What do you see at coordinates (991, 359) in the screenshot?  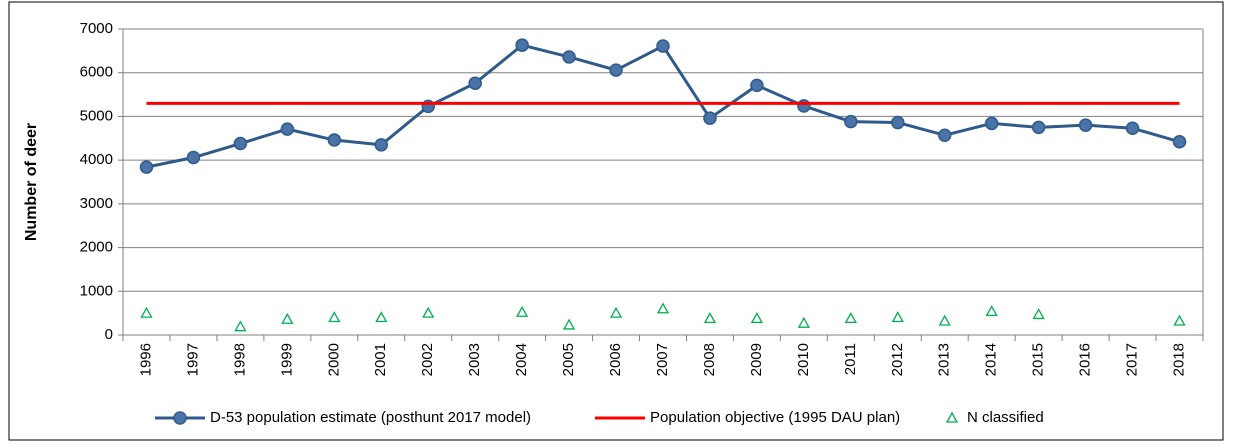 I see `x-tick-label: 2014` at bounding box center [991, 359].